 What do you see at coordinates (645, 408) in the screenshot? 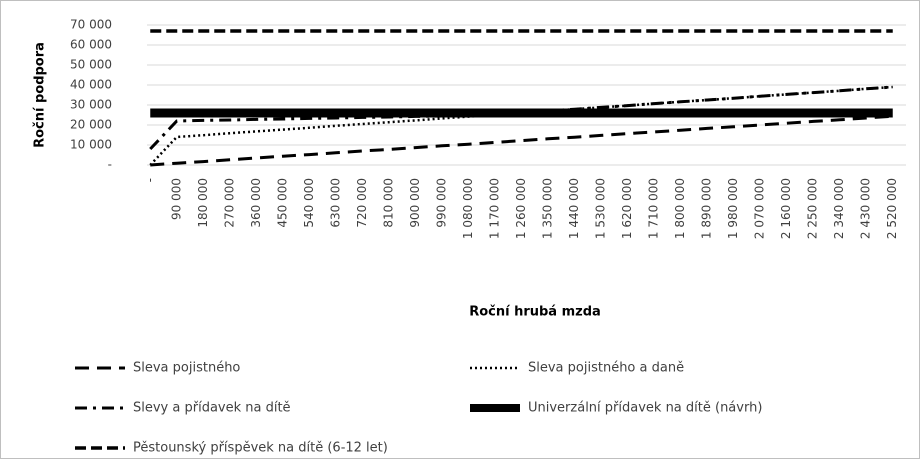
I see `legend-label: Univerzální přídavek na dítě (návrh)` at bounding box center [645, 408].